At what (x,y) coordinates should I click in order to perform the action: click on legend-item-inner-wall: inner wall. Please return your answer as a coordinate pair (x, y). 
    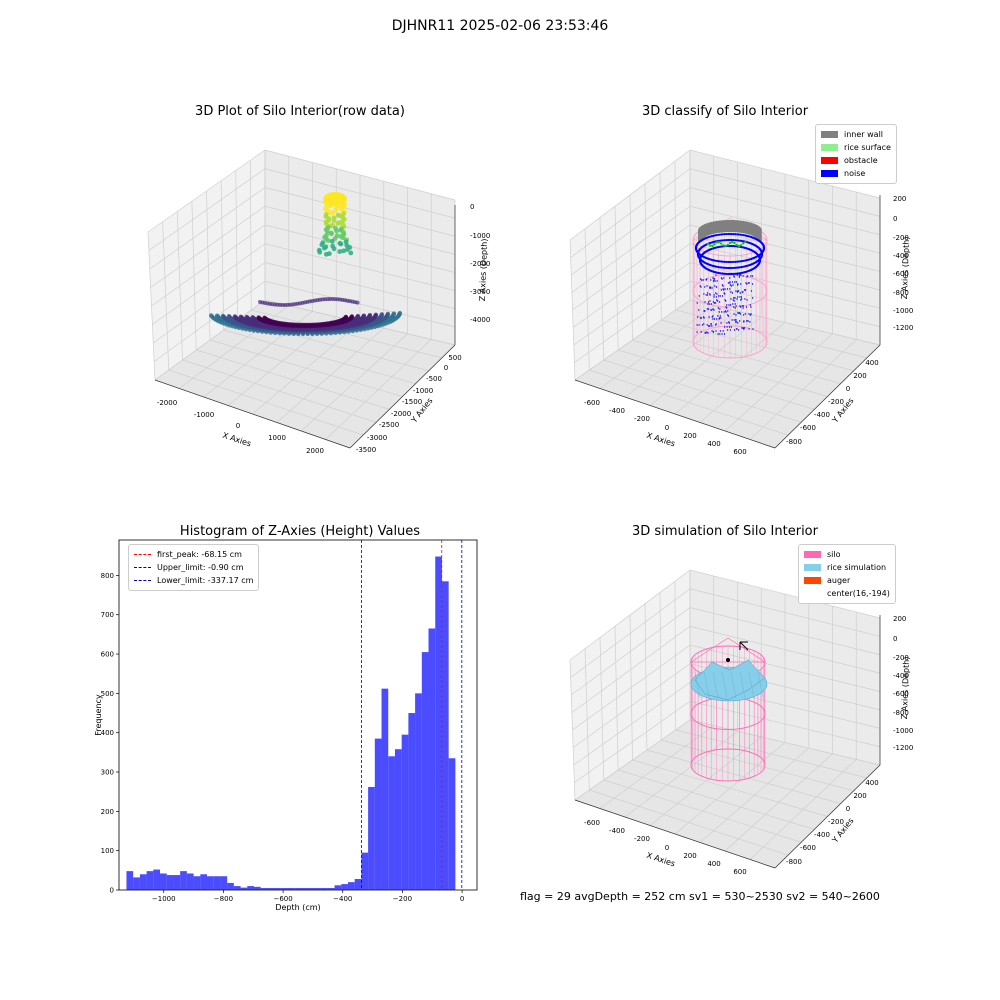
    Looking at the image, I should click on (856, 134).